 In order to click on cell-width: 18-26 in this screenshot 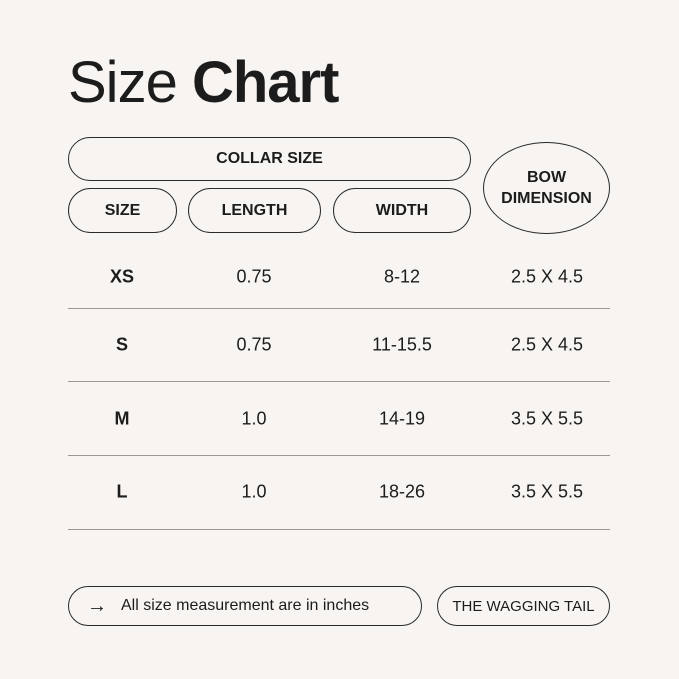, I will do `click(402, 491)`.